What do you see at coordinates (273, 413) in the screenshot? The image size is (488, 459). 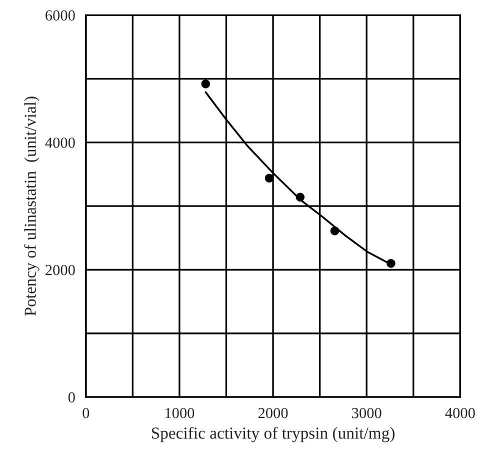 I see `x-tick-label: 2000` at bounding box center [273, 413].